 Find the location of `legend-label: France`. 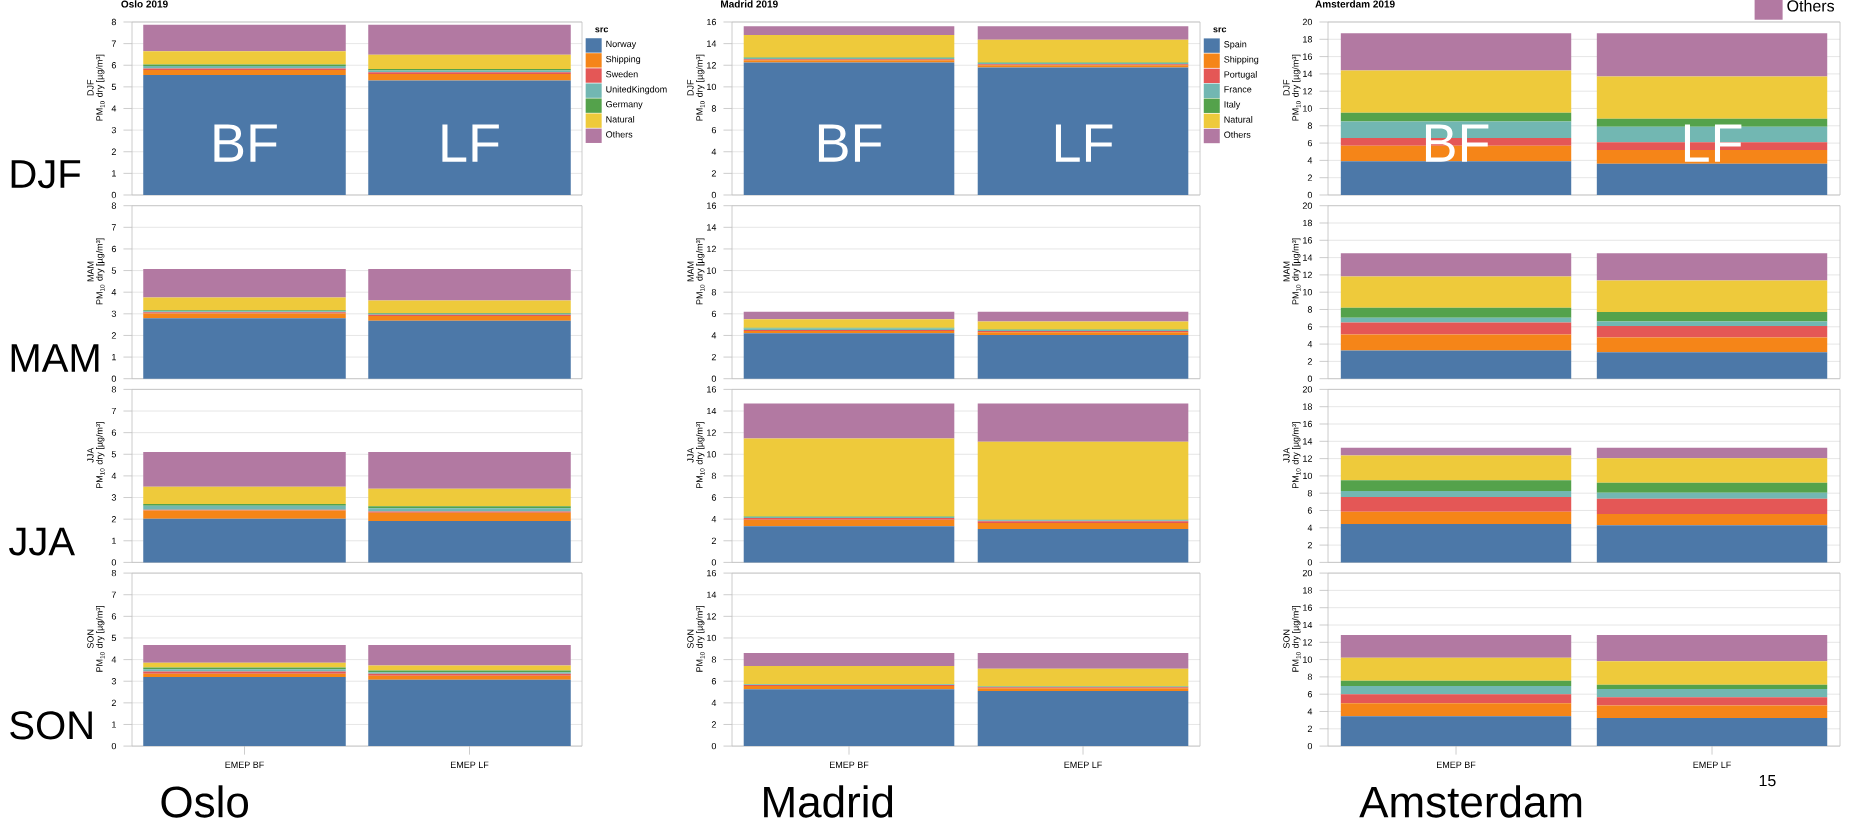

legend-label: France is located at coordinates (1238, 89).